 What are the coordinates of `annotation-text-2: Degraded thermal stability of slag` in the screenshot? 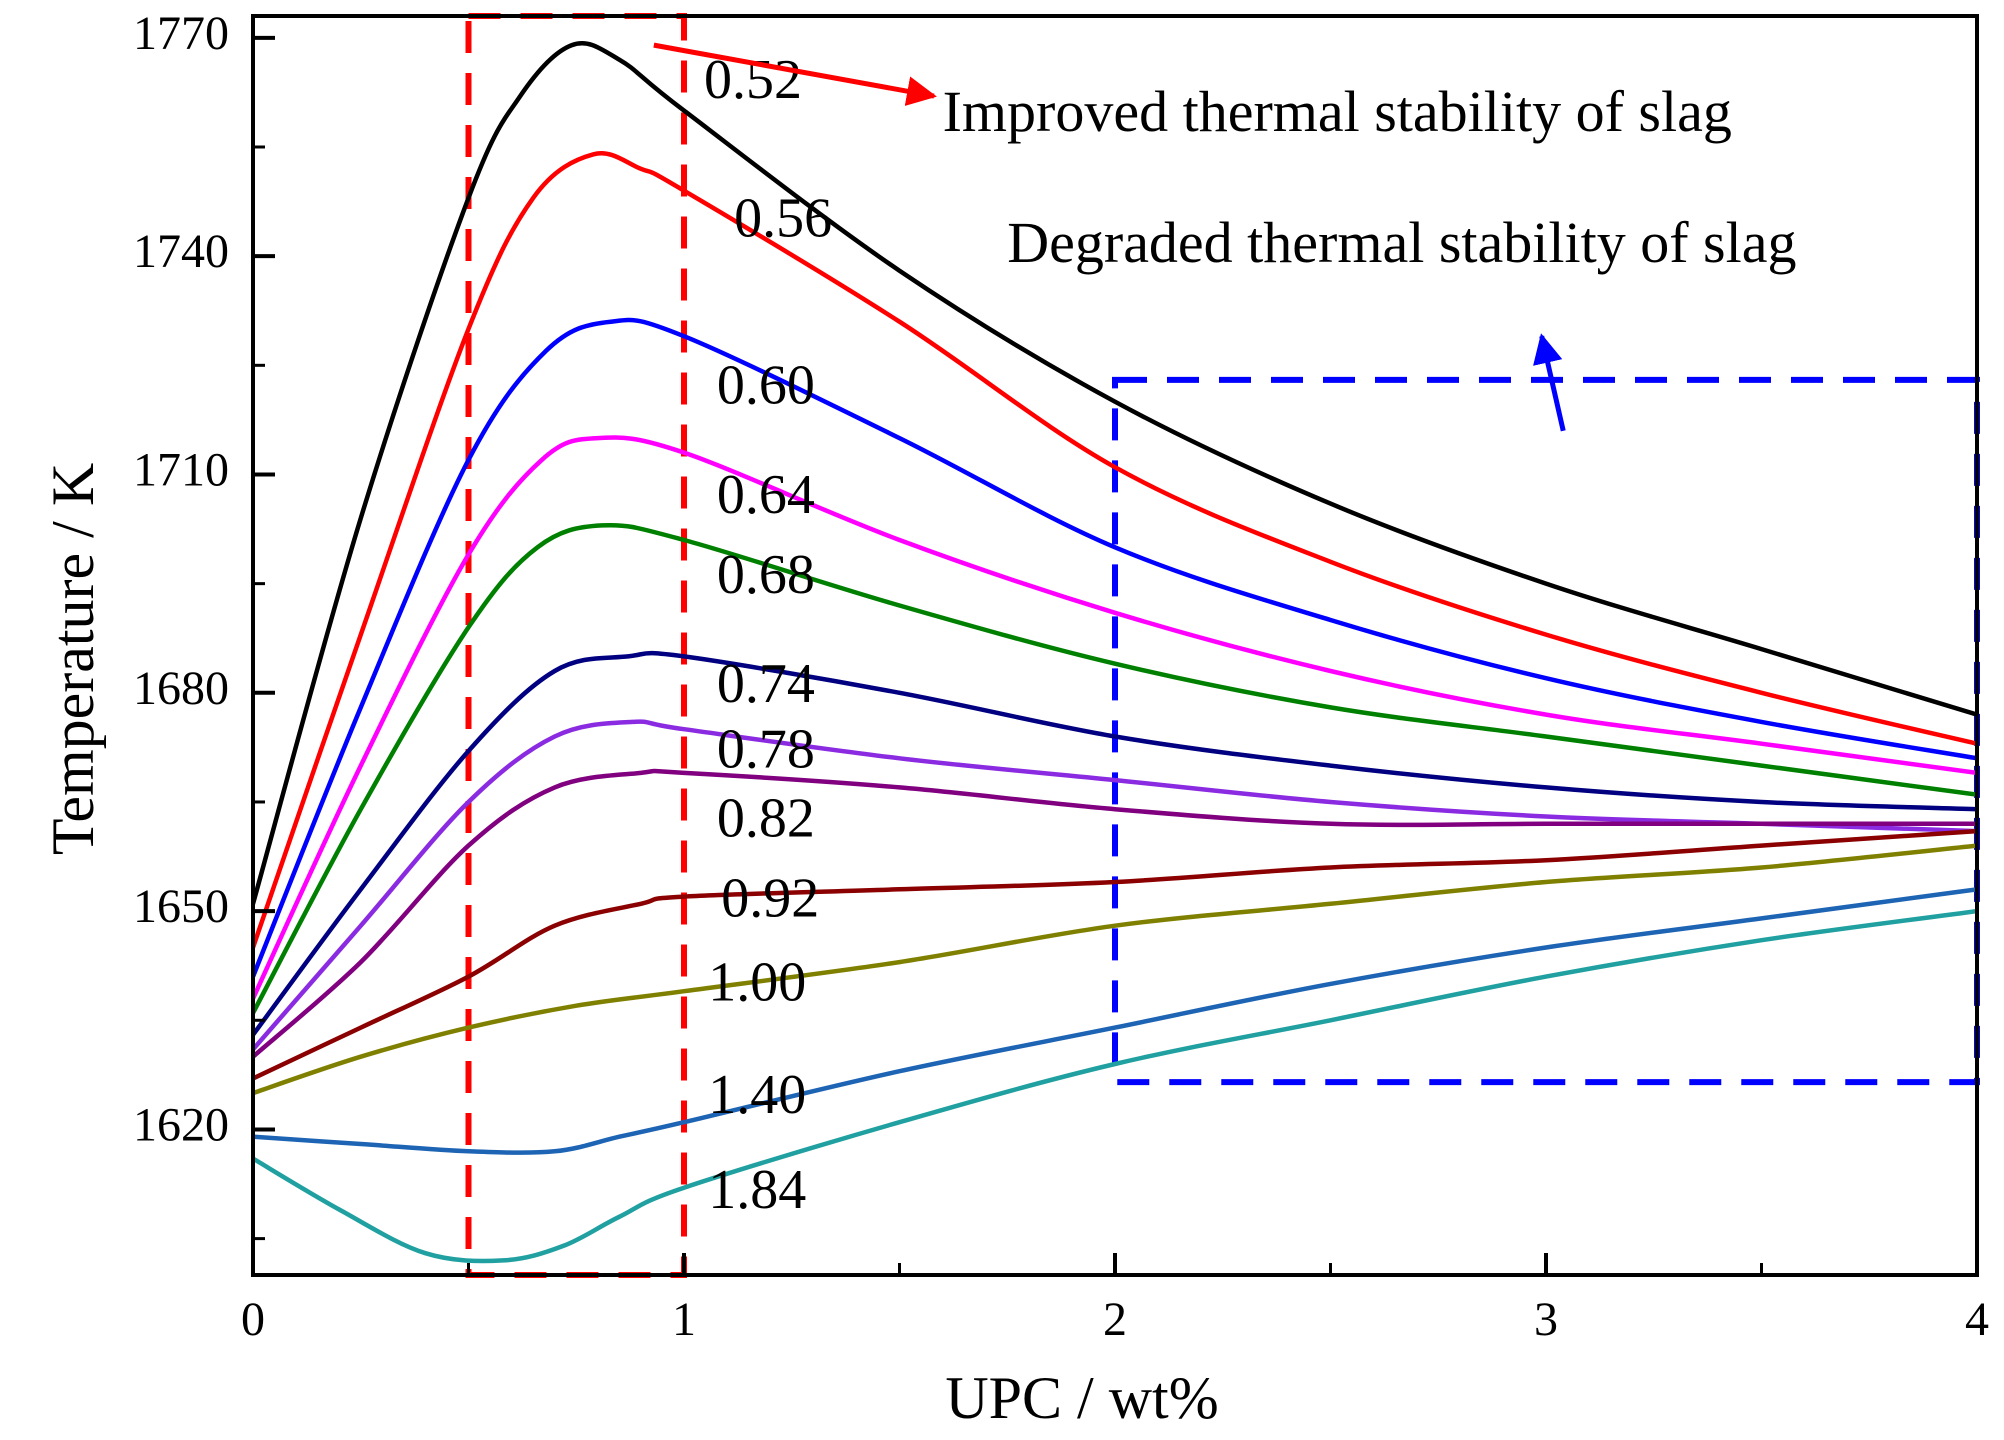 It's located at (1401, 242).